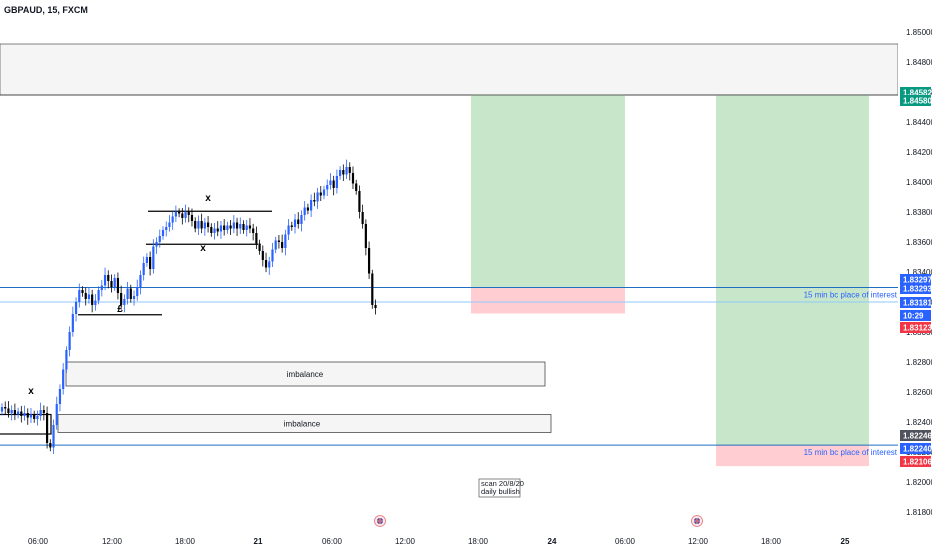 Image resolution: width=932 pixels, height=550 pixels. I want to click on left-consolidation-box, so click(26, 424).